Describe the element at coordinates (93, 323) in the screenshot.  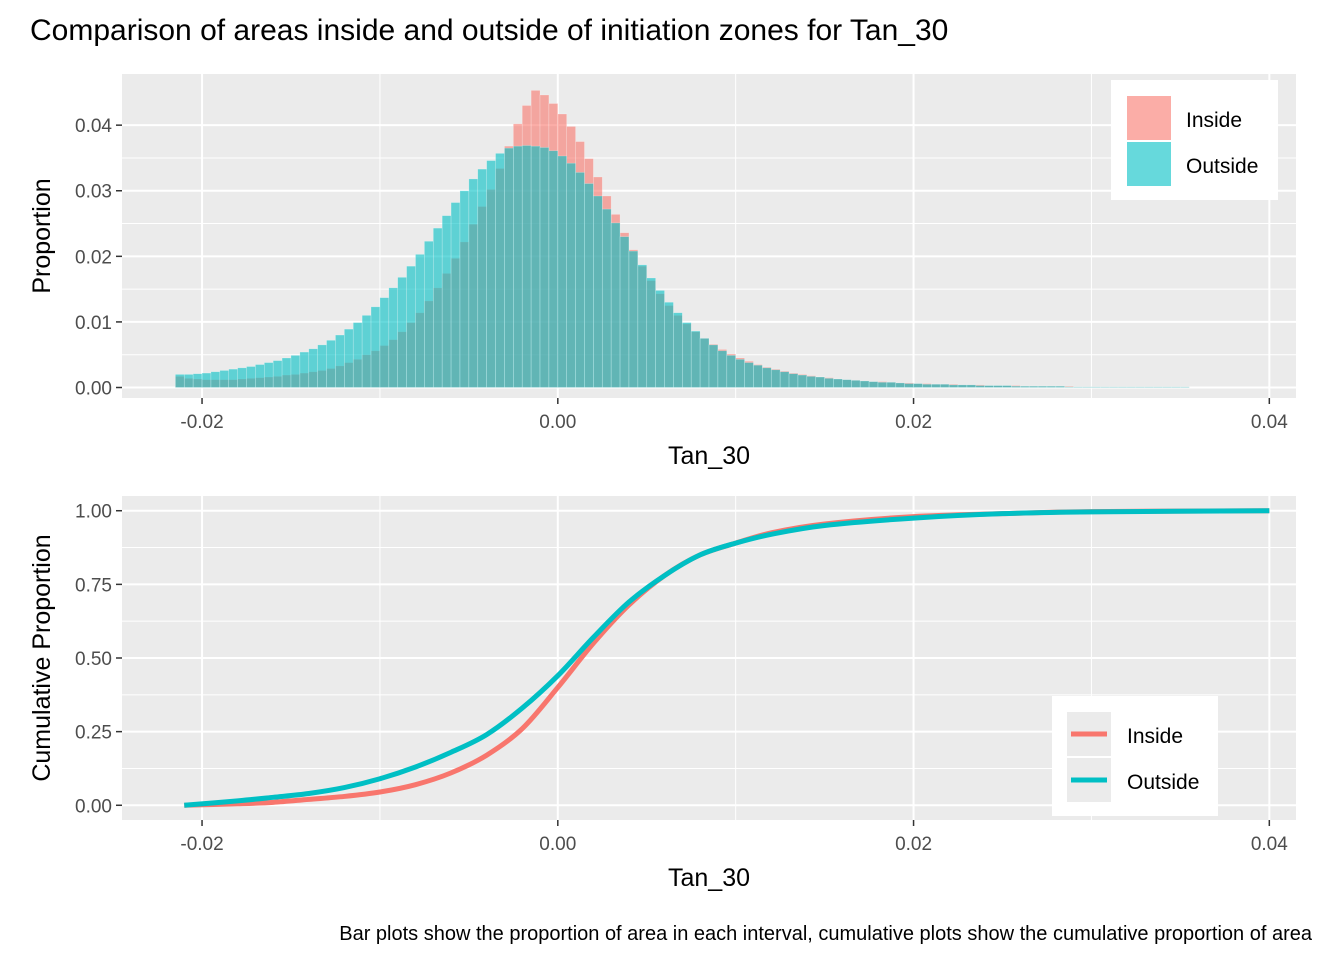
I see `y-tick-label: 0.01` at that location.